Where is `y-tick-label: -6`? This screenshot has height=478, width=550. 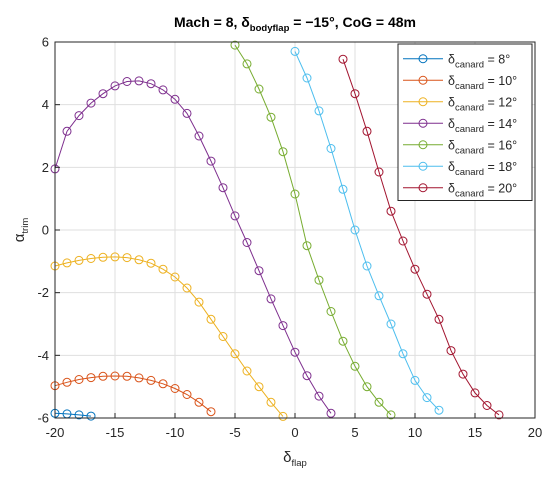
y-tick-label: -6 is located at coordinates (43, 418).